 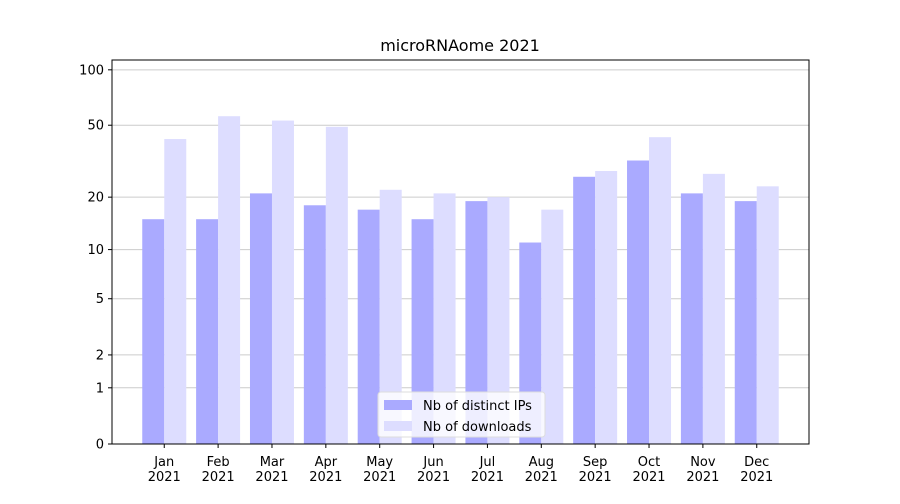 What do you see at coordinates (100, 388) in the screenshot?
I see `y-tick-label: 1` at bounding box center [100, 388].